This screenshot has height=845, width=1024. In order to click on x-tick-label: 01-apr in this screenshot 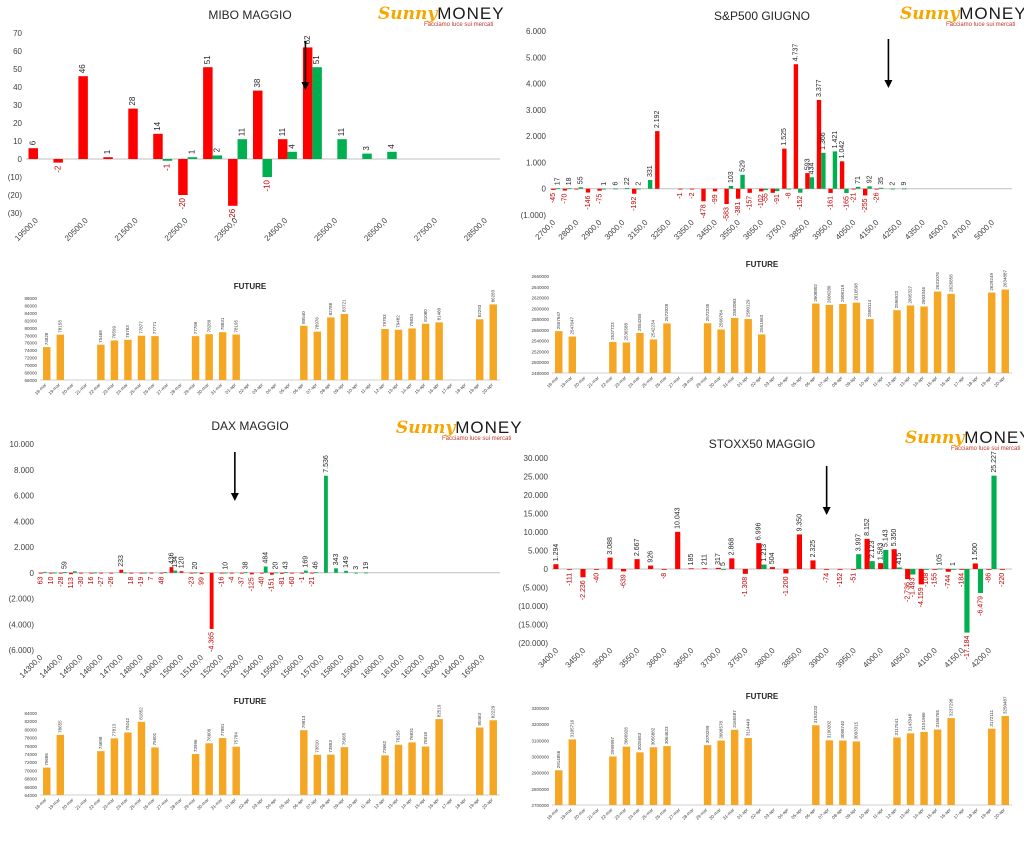, I will do `click(742, 381)`.